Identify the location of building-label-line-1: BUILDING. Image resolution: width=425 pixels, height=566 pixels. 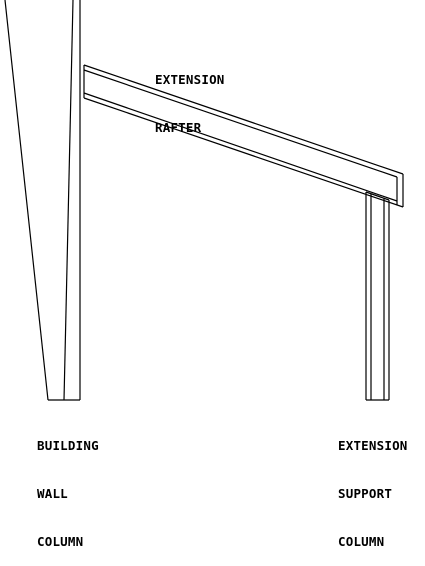
(68, 445).